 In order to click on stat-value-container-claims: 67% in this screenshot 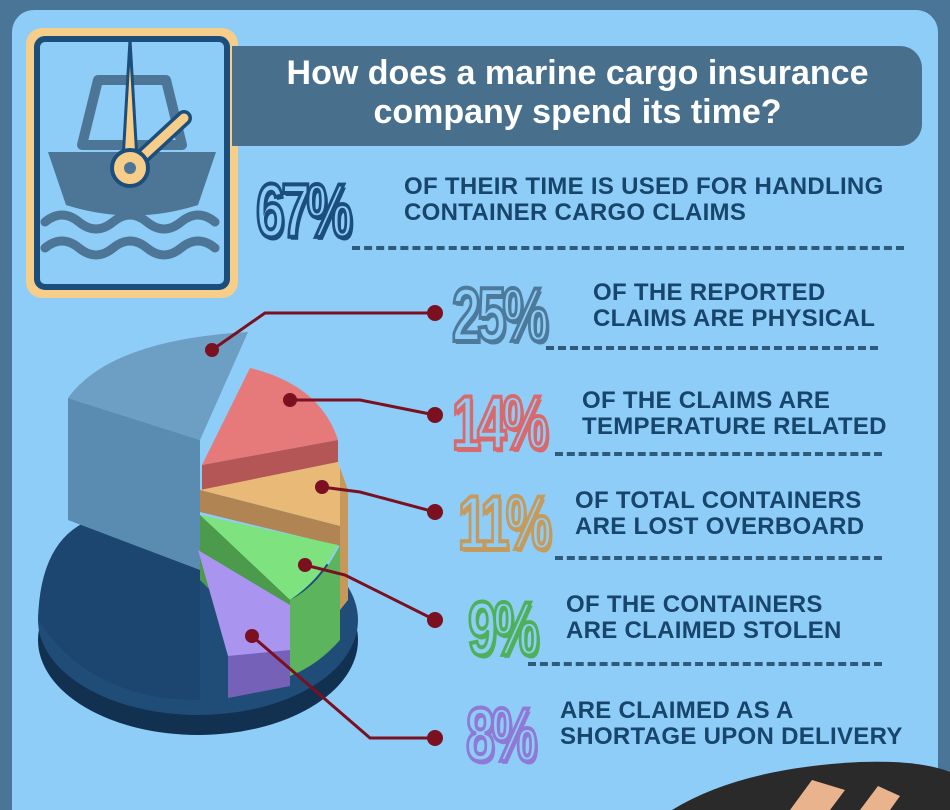, I will do `click(324, 211)`.